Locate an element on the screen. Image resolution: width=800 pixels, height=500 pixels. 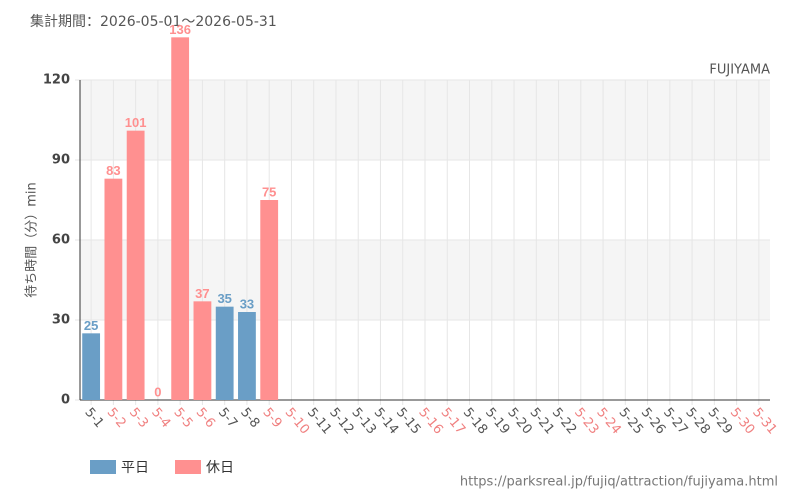
value-label: 75 is located at coordinates (269, 191).